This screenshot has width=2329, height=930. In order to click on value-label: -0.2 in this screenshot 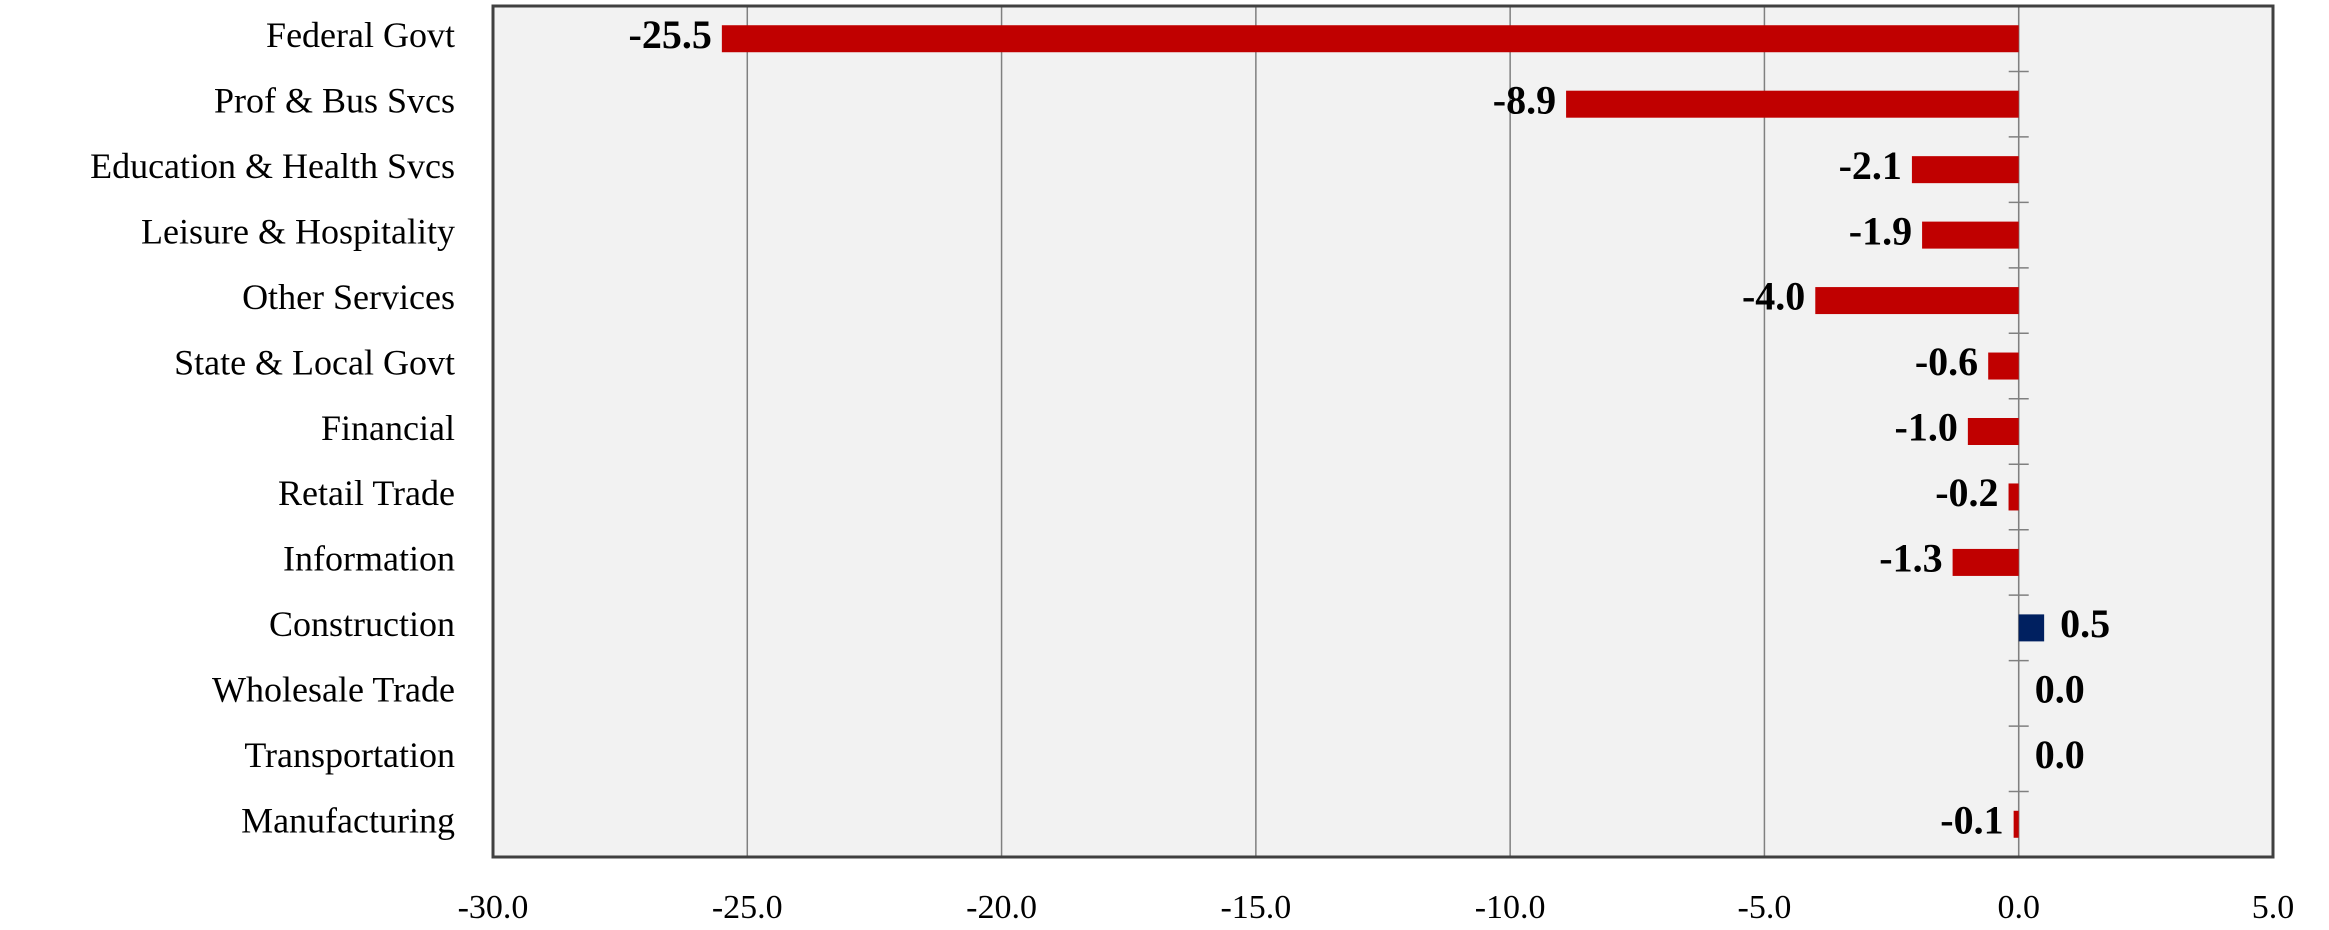, I will do `click(1966, 492)`.